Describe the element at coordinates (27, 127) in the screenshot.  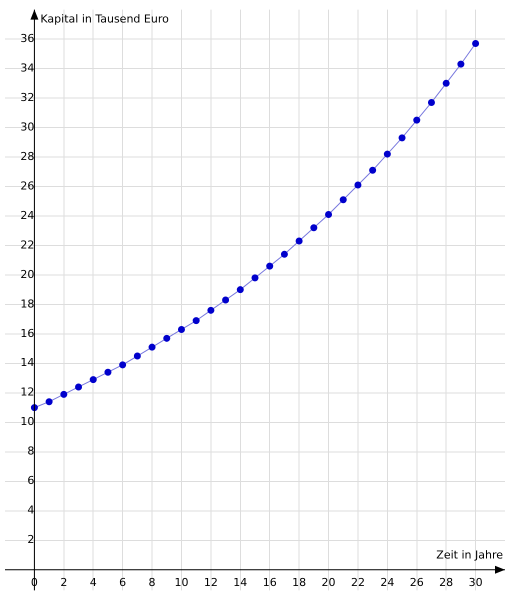
I see `y-tick-label: 30` at that location.